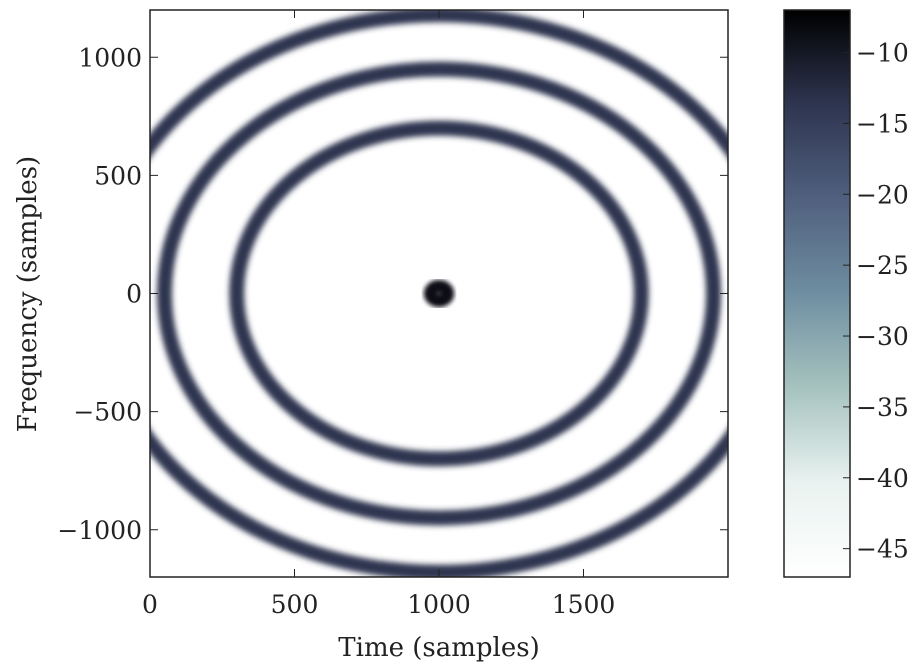 The image size is (916, 666). Describe the element at coordinates (882, 336) in the screenshot. I see `colorbar-tick-label: −30` at that location.